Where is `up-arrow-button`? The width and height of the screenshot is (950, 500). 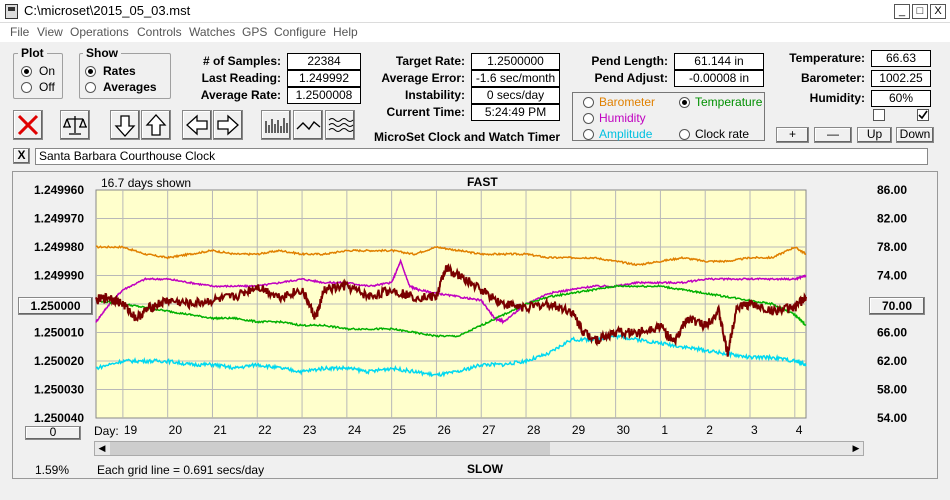 up-arrow-button is located at coordinates (156, 125).